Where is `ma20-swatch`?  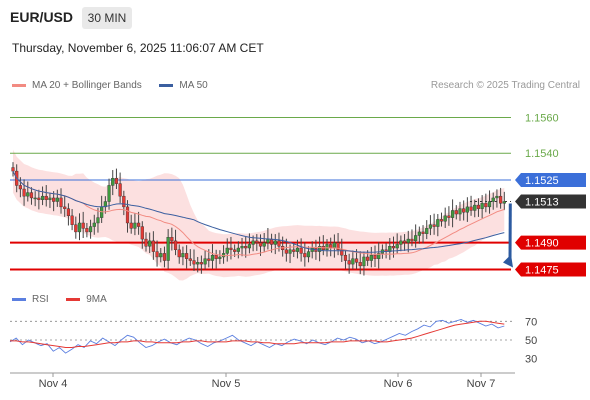
ma20-swatch is located at coordinates (19, 85).